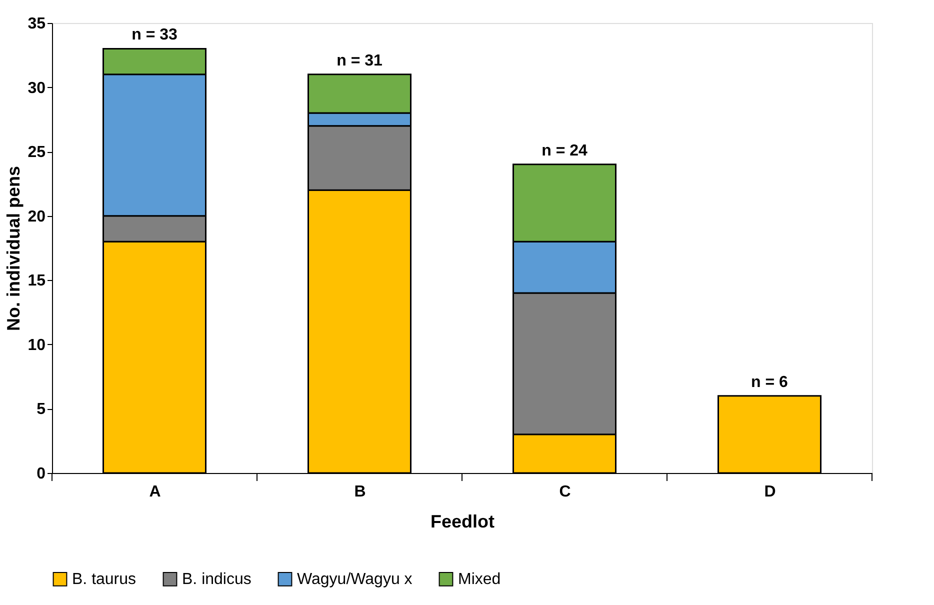  What do you see at coordinates (565, 492) in the screenshot?
I see `x-tick-label: C` at bounding box center [565, 492].